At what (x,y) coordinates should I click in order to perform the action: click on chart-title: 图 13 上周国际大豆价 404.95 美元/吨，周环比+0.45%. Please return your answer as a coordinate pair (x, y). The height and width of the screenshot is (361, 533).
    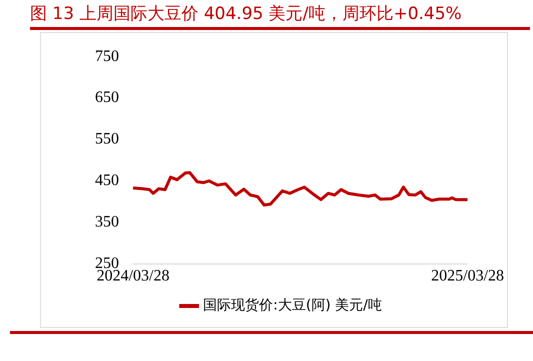
    Looking at the image, I should click on (280, 16).